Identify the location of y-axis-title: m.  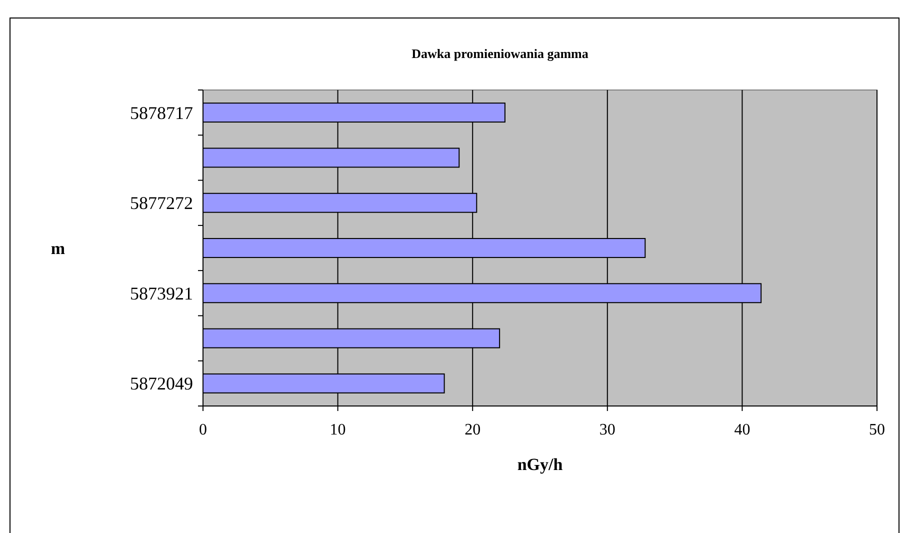
(58, 248).